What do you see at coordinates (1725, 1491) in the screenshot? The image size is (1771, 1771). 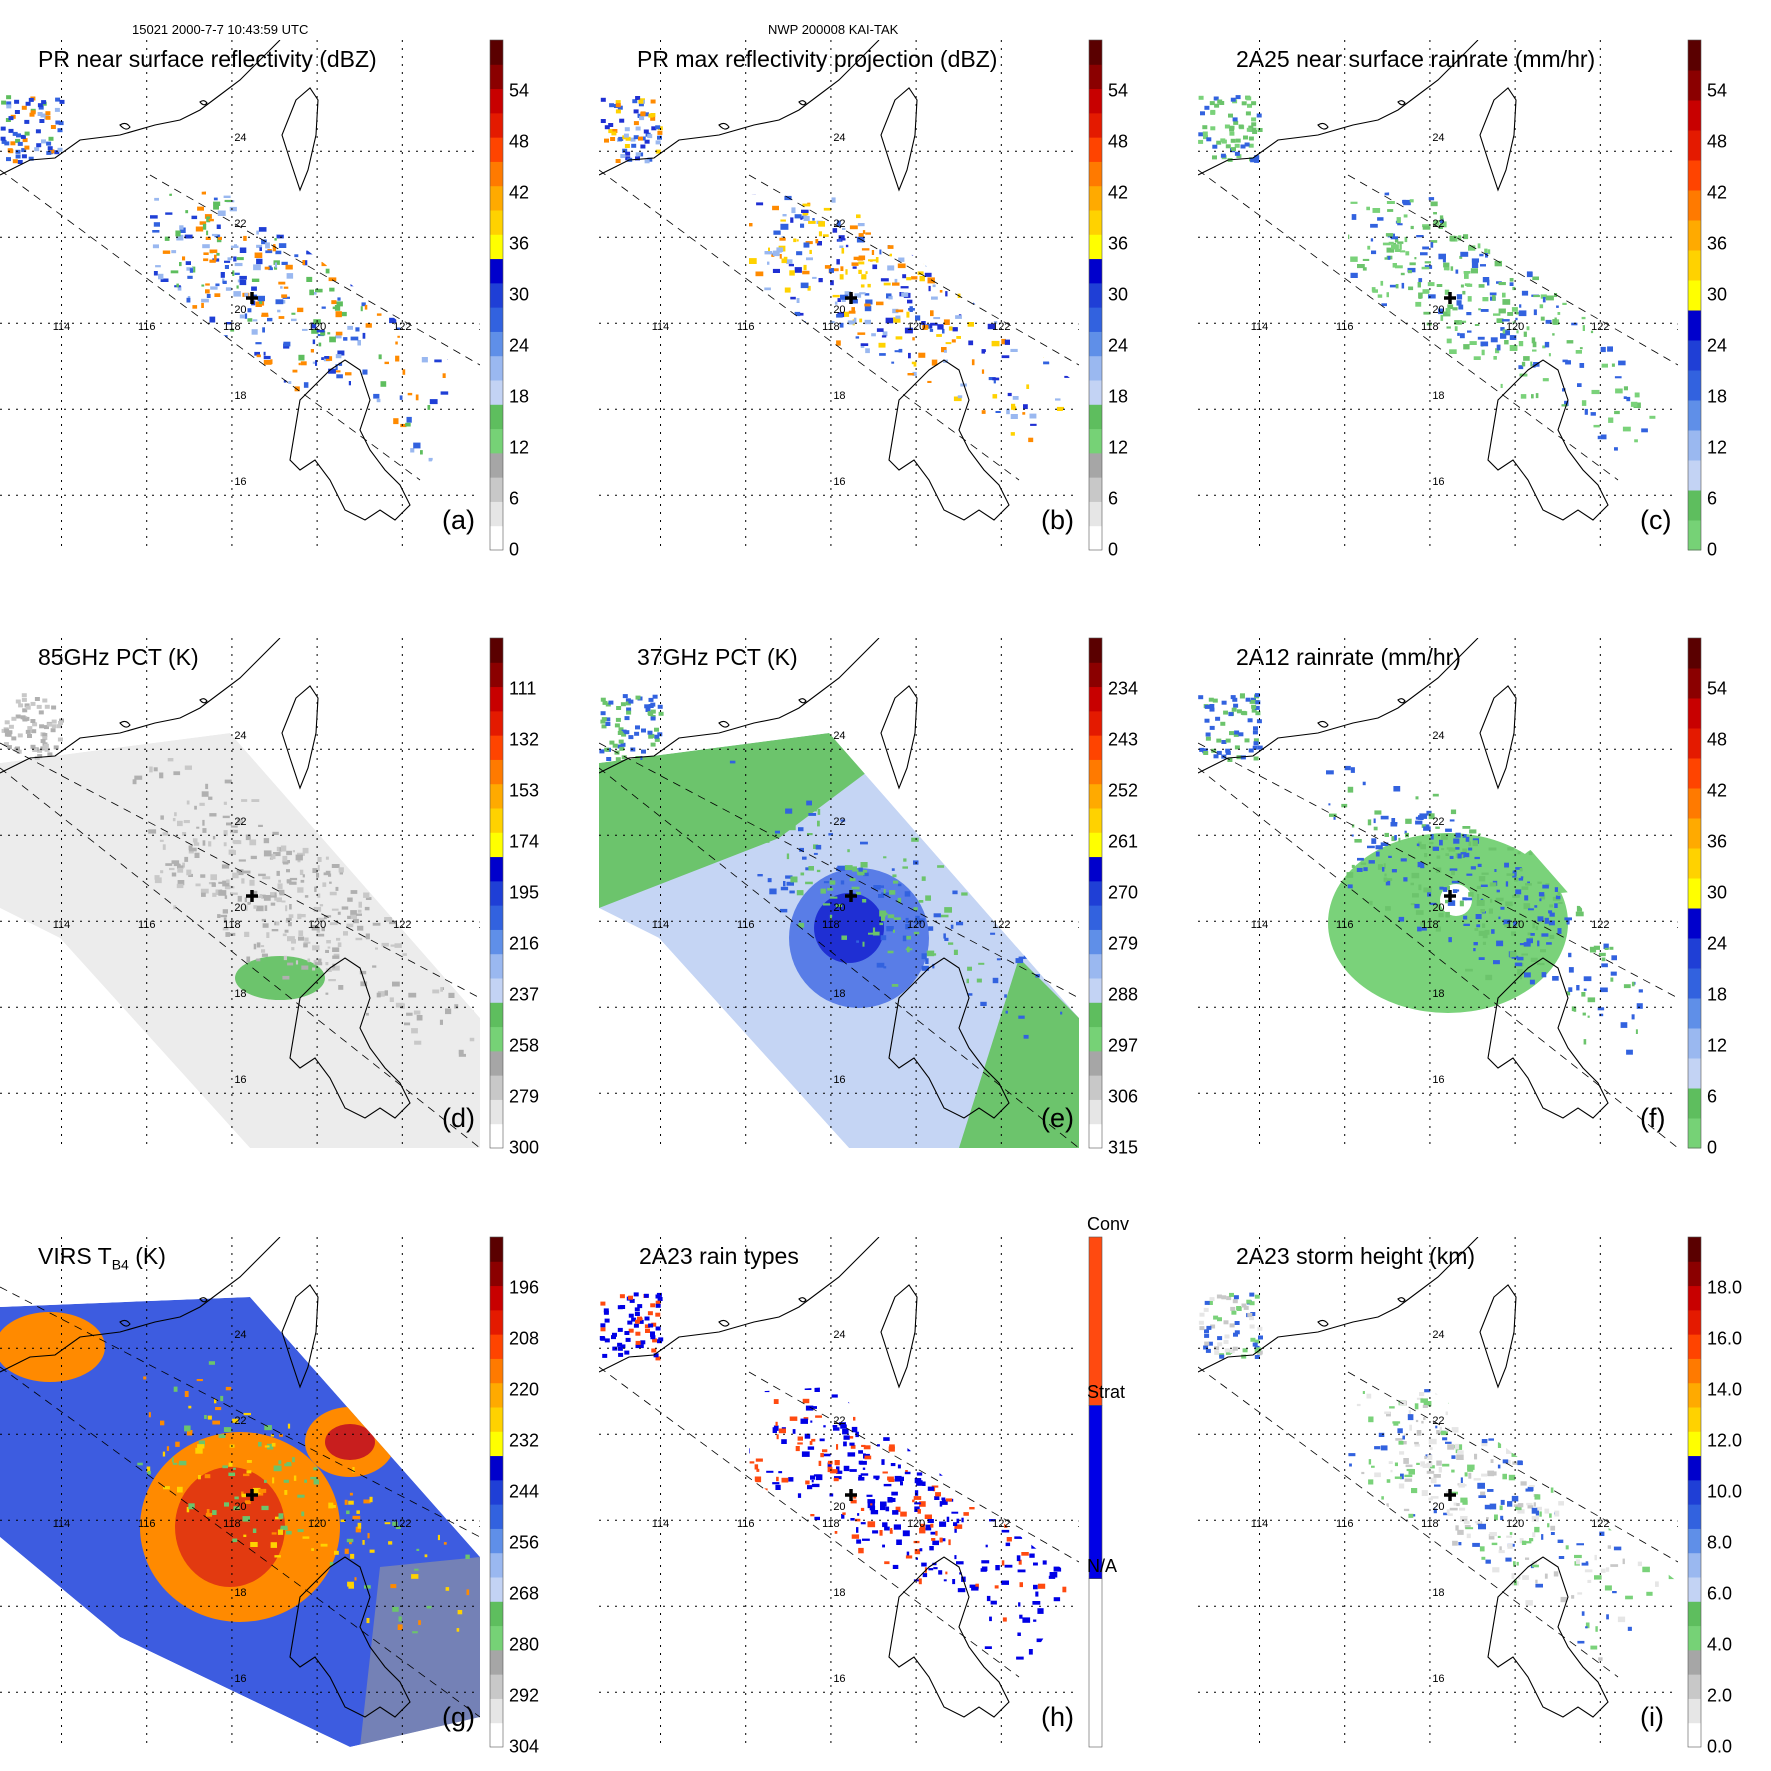 I see `colorbar-tick: 10.0` at bounding box center [1725, 1491].